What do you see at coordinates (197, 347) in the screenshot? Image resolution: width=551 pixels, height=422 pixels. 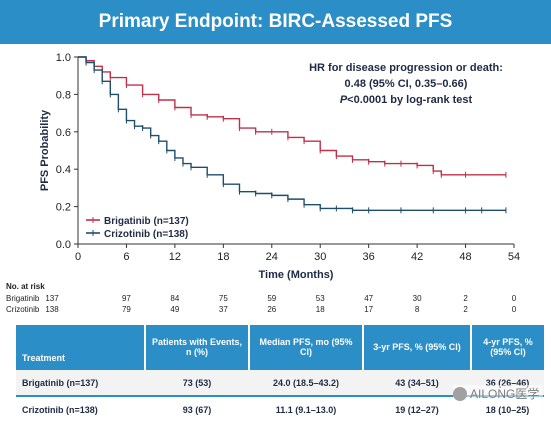 I see `col-header-events: Patients with Events, n (%)` at bounding box center [197, 347].